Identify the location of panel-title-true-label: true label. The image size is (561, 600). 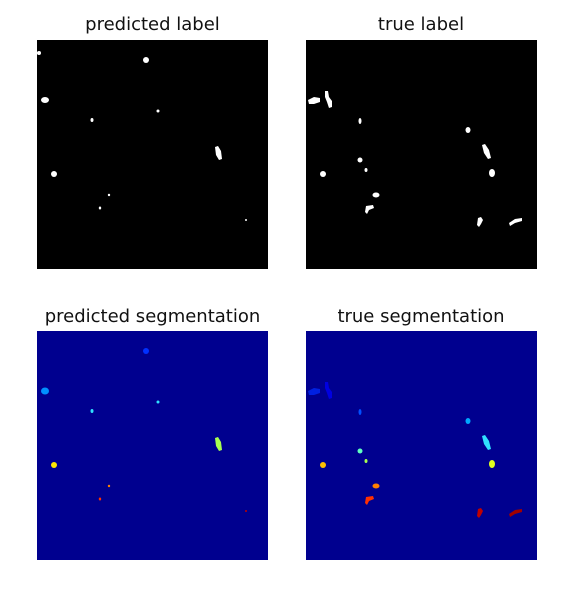
(421, 24).